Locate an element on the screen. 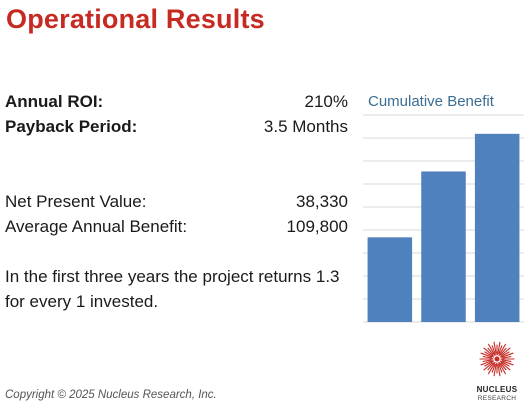 The image size is (529, 409). copyright-text: Copyright © 2025 Nucleus Research, Inc. is located at coordinates (111, 395).